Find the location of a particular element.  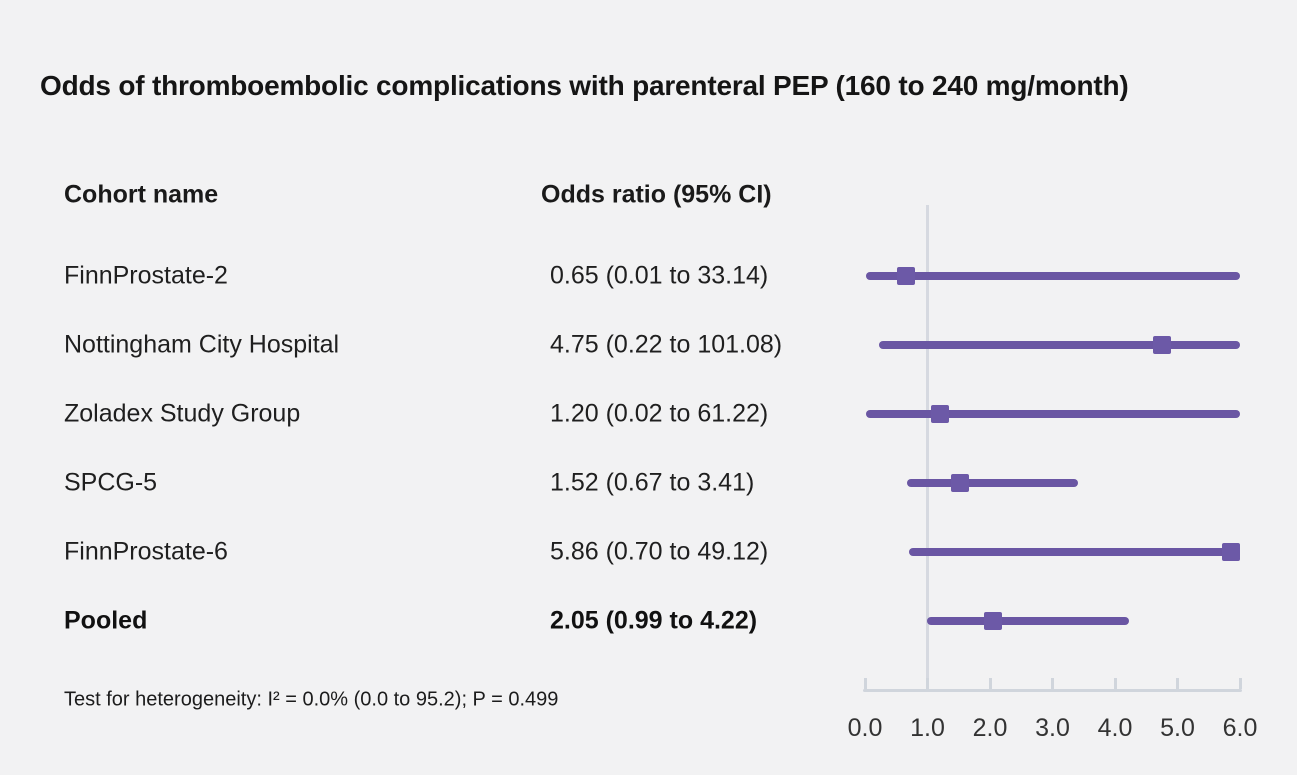

cohort-label: Nottingham City Hospital is located at coordinates (202, 344).